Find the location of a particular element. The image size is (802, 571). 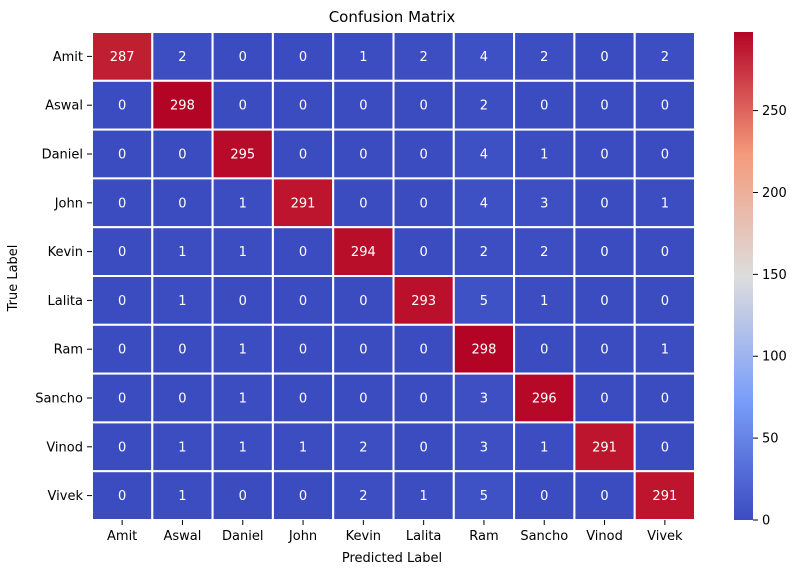

x-tick-label: Lalita is located at coordinates (424, 536).